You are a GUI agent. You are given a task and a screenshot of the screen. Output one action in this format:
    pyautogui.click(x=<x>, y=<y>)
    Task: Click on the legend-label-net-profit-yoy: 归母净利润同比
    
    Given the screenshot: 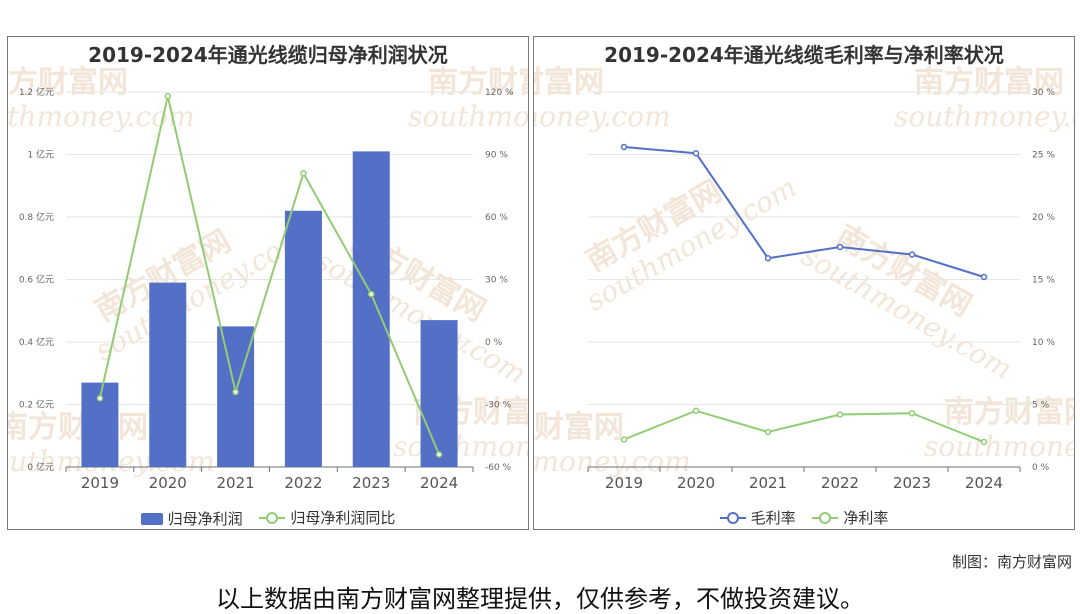 What is the action you would take?
    pyautogui.click(x=343, y=518)
    